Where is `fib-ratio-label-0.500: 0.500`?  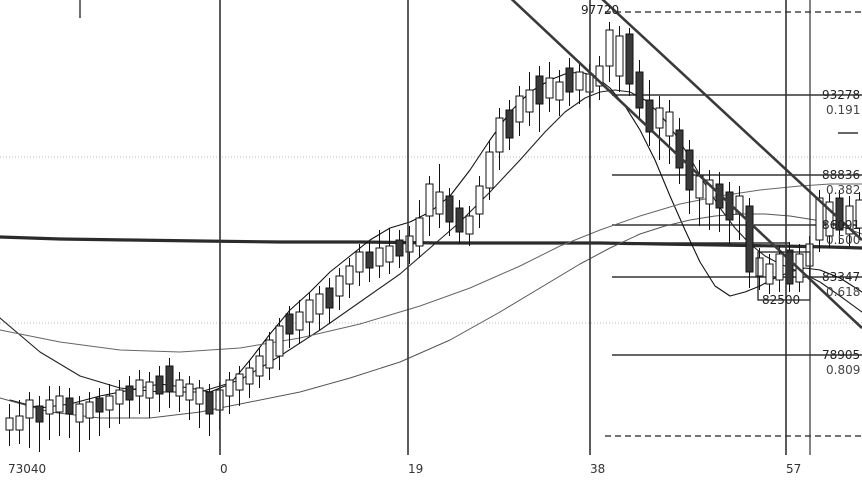 fib-ratio-label-0.500: 0.500 is located at coordinates (843, 240).